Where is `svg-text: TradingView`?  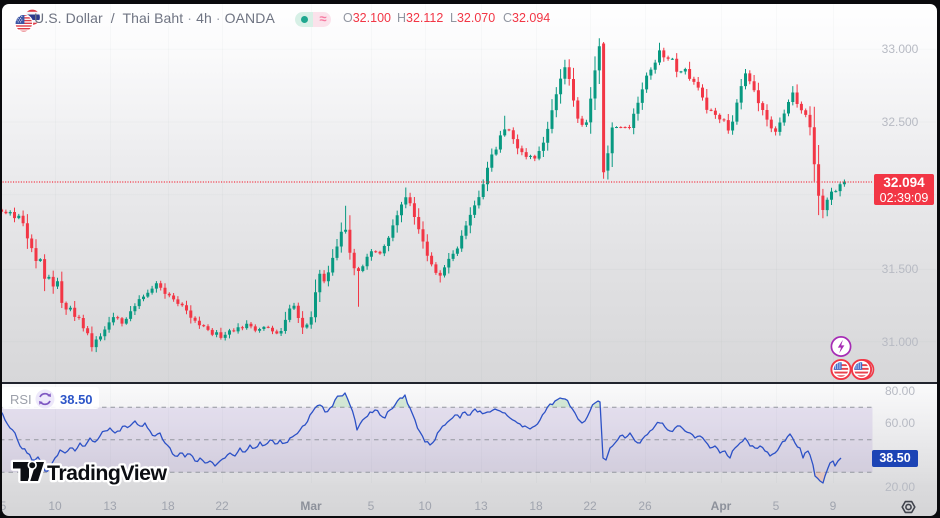 svg-text: TradingView is located at coordinates (107, 473).